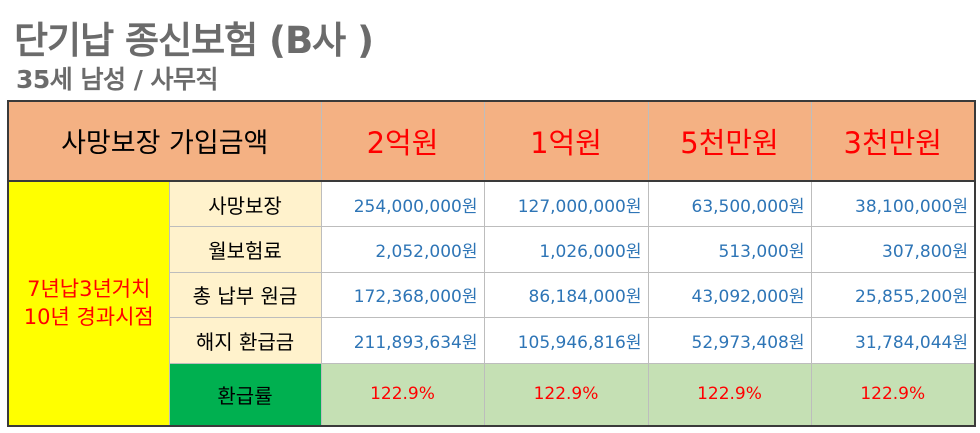 This screenshot has height=433, width=980. What do you see at coordinates (566, 295) in the screenshot?
I see `table-cell: 86,184,000원` at bounding box center [566, 295].